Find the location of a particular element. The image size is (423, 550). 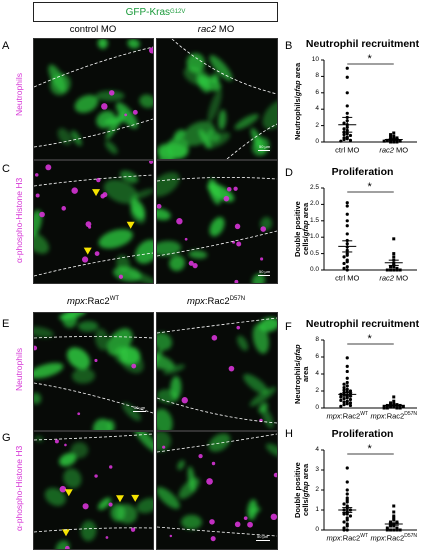

panel-letter-a: A is located at coordinates (6, 46).